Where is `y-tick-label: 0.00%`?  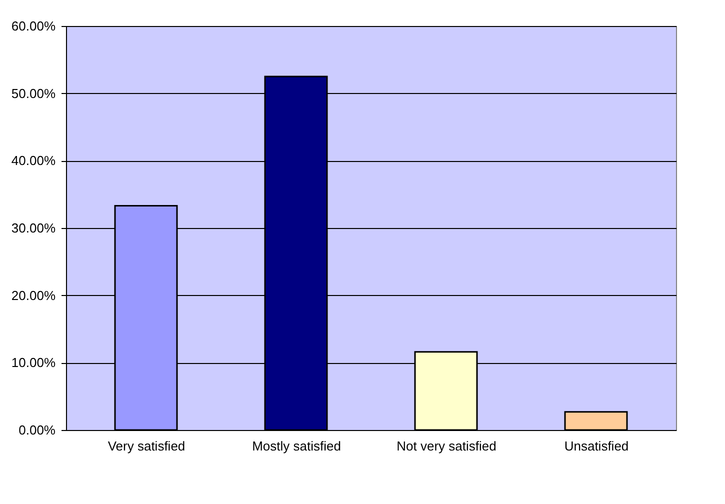
y-tick-label: 0.00% is located at coordinates (37, 430).